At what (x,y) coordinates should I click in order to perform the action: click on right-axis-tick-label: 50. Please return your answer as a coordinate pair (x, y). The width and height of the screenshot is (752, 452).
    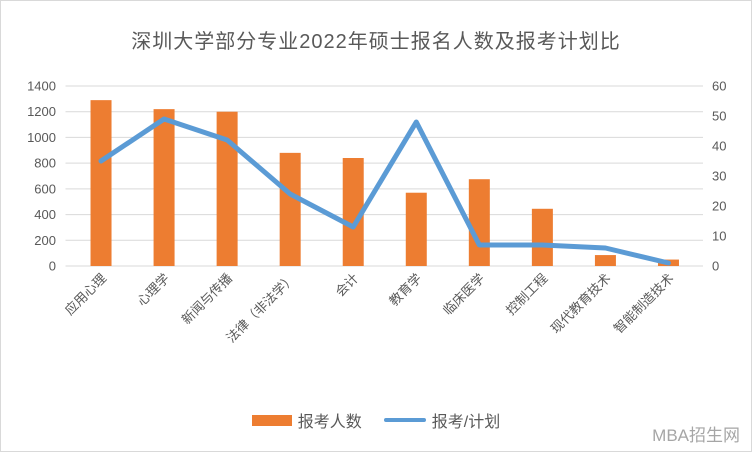
    Looking at the image, I should click on (719, 116).